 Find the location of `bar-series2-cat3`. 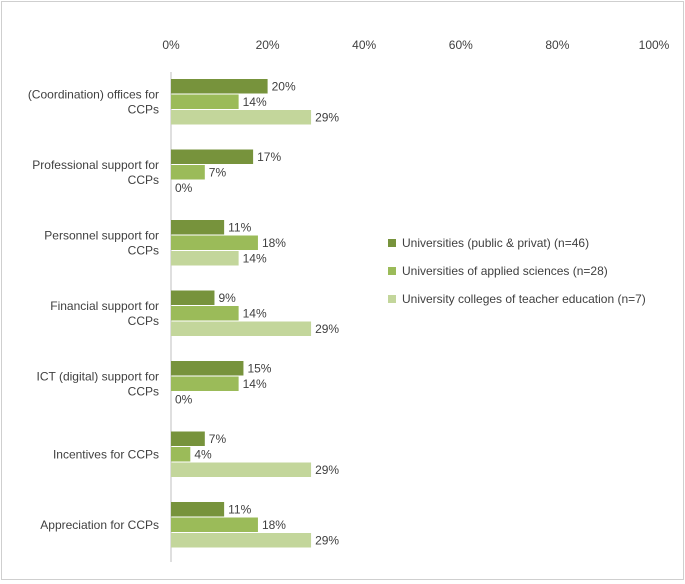

bar-series2-cat3 is located at coordinates (214, 242).